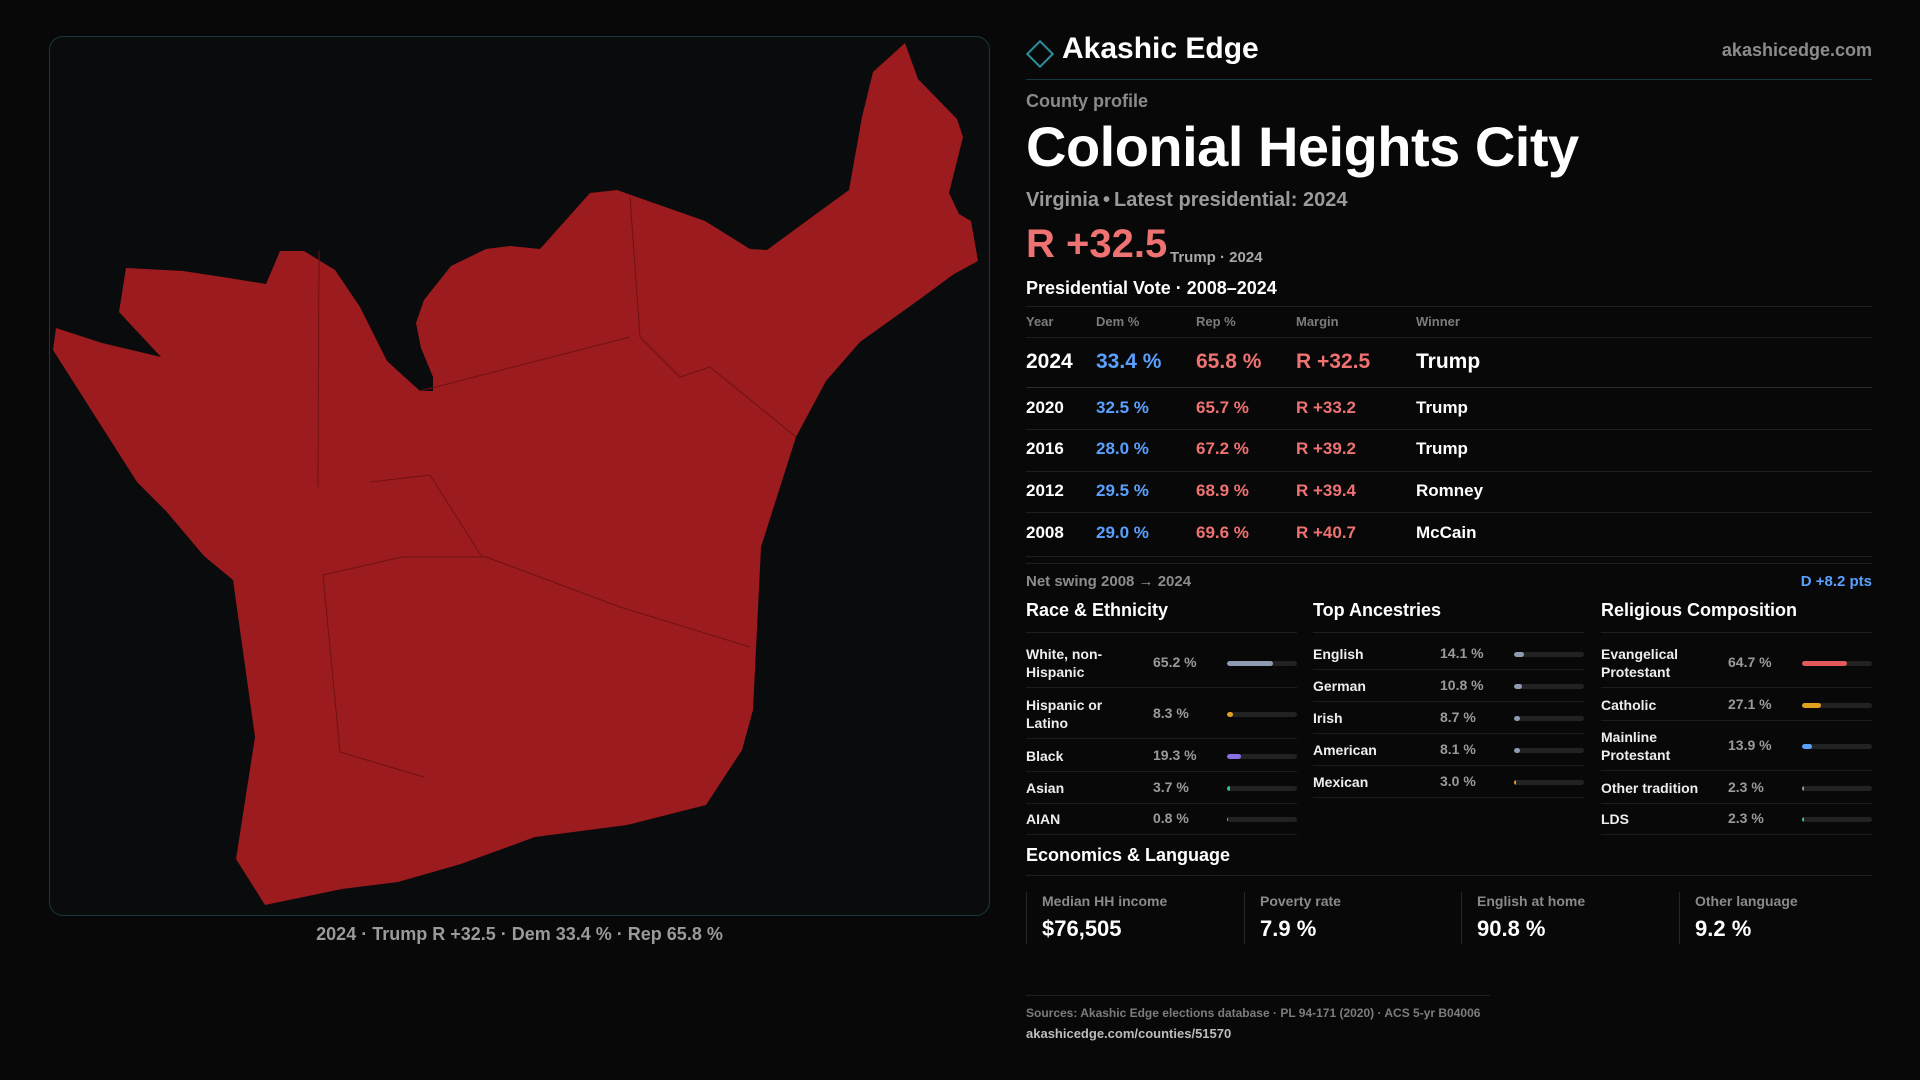  Describe the element at coordinates (1049, 361) in the screenshot. I see `row-year: 2024` at that location.